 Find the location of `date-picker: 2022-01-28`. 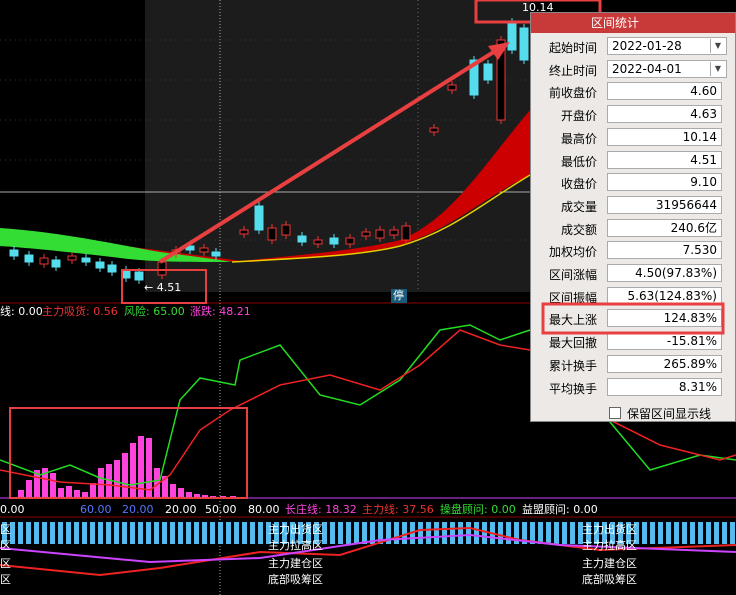

date-picker: 2022-01-28 is located at coordinates (667, 46).